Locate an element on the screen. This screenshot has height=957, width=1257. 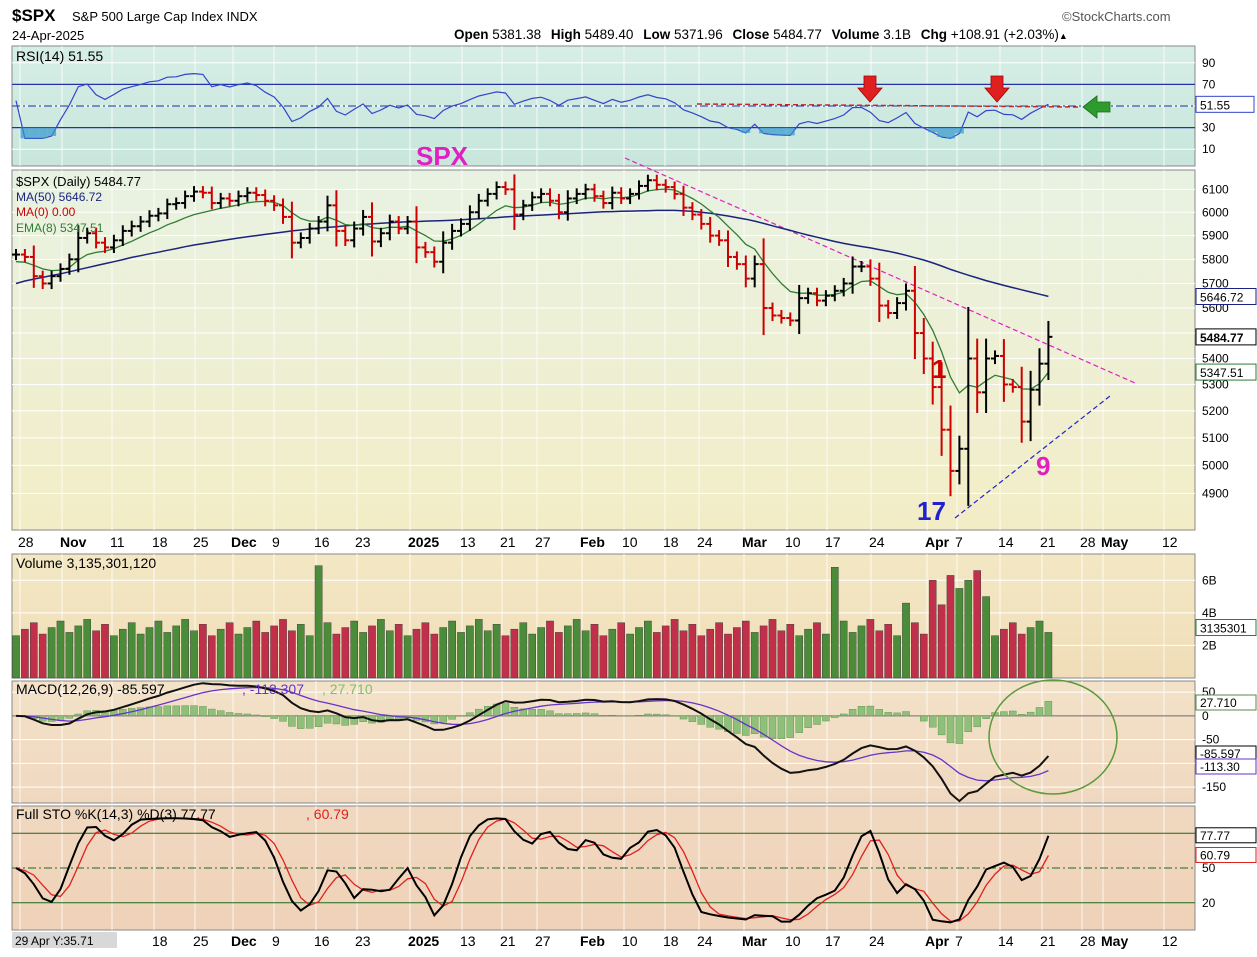
sto-value-tag-text: 60.79 is located at coordinates (1215, 855).